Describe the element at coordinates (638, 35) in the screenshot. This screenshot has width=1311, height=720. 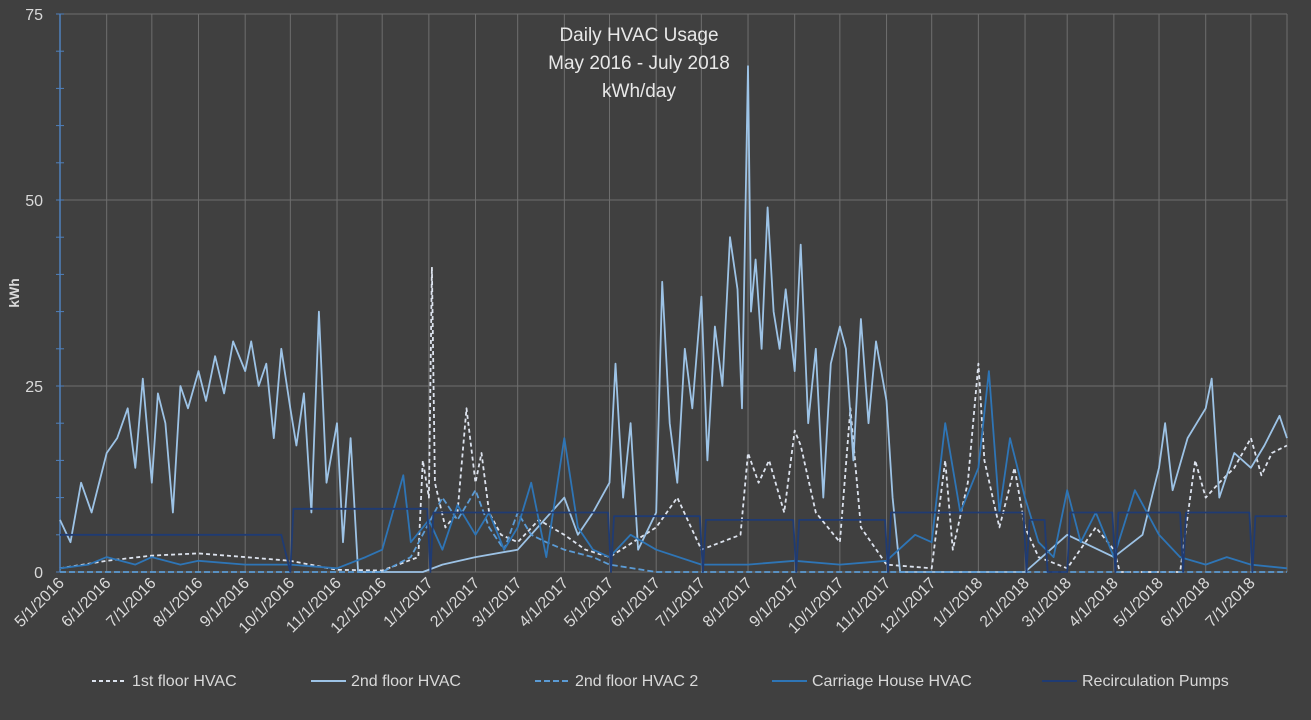
I see `chart-title-line-1: Daily HVAC Usage` at that location.